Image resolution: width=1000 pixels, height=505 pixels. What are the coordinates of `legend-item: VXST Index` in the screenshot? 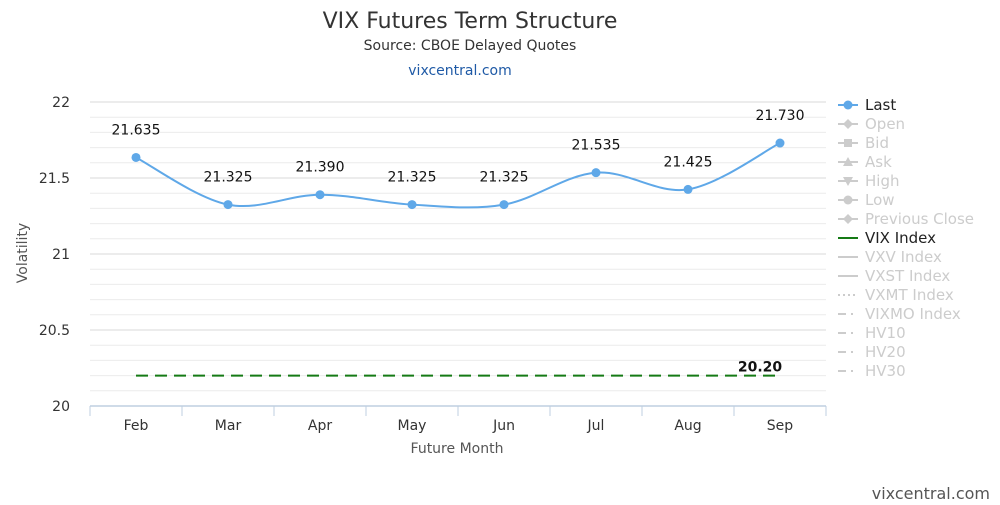 It's located at (894, 276).